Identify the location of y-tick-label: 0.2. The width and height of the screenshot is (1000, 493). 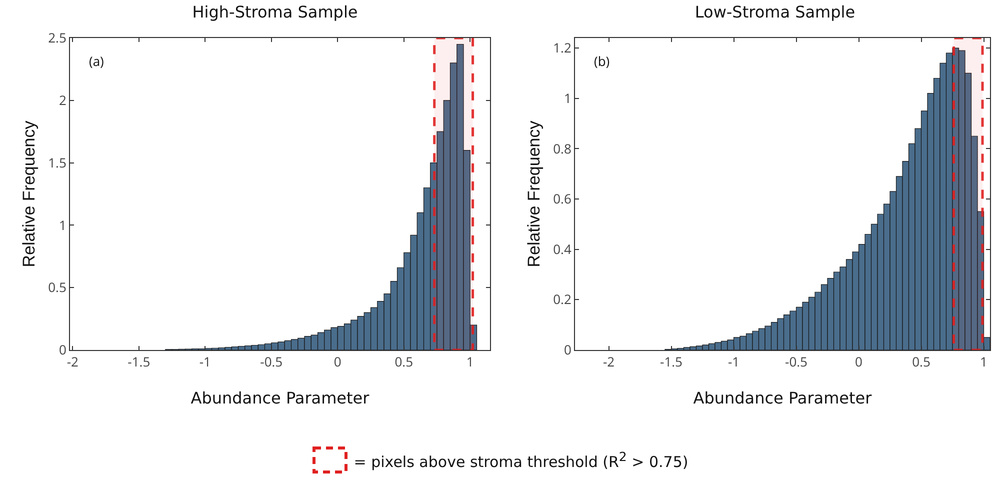
(562, 299).